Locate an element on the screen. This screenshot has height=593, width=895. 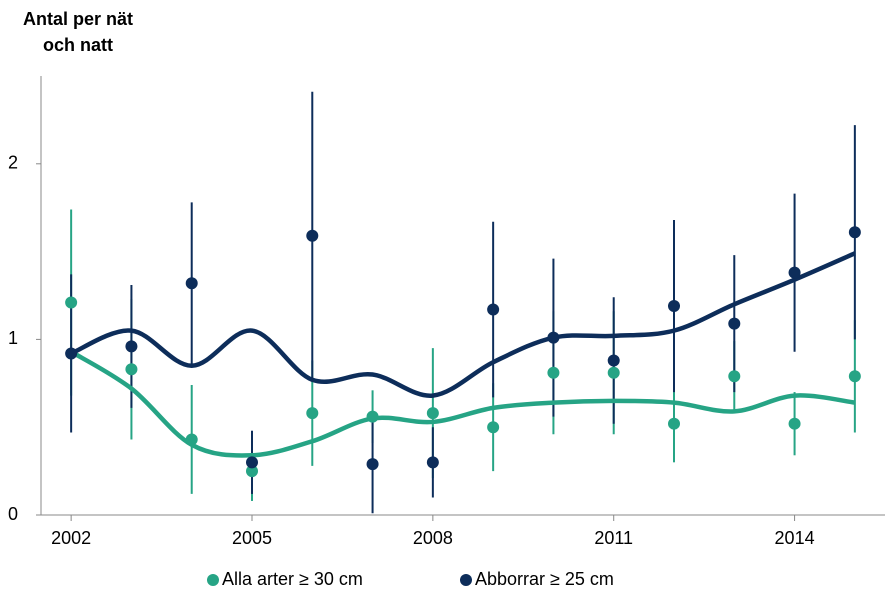
y-axis-title: och natt is located at coordinates (78, 45).